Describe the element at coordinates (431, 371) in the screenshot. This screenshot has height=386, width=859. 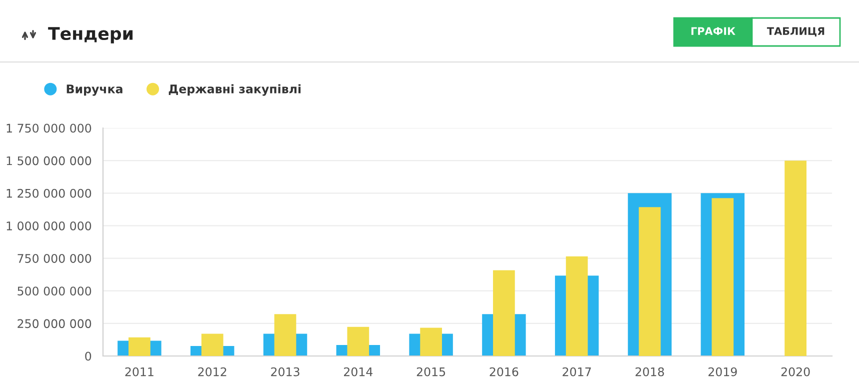
I see `x-tick-label: 2015` at that location.